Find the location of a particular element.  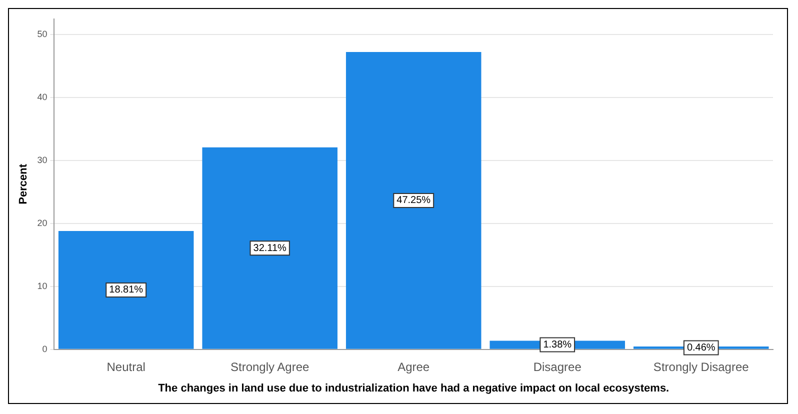

data-label: 32.11% is located at coordinates (270, 248).